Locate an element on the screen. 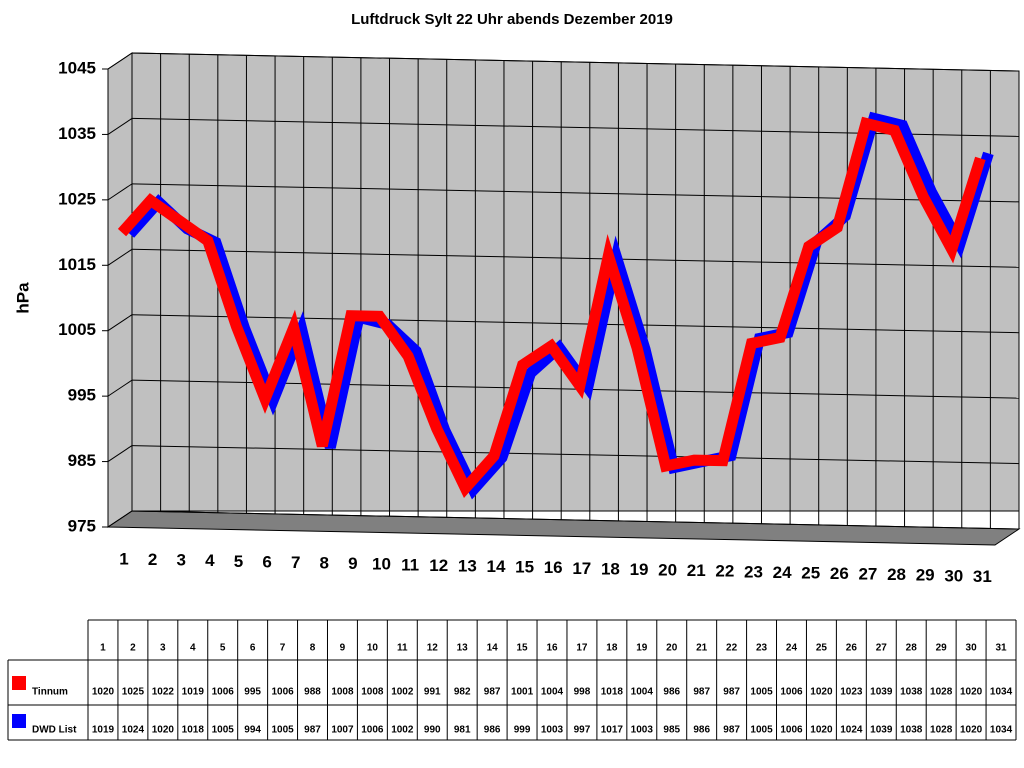  table-header: 18 is located at coordinates (612, 648).